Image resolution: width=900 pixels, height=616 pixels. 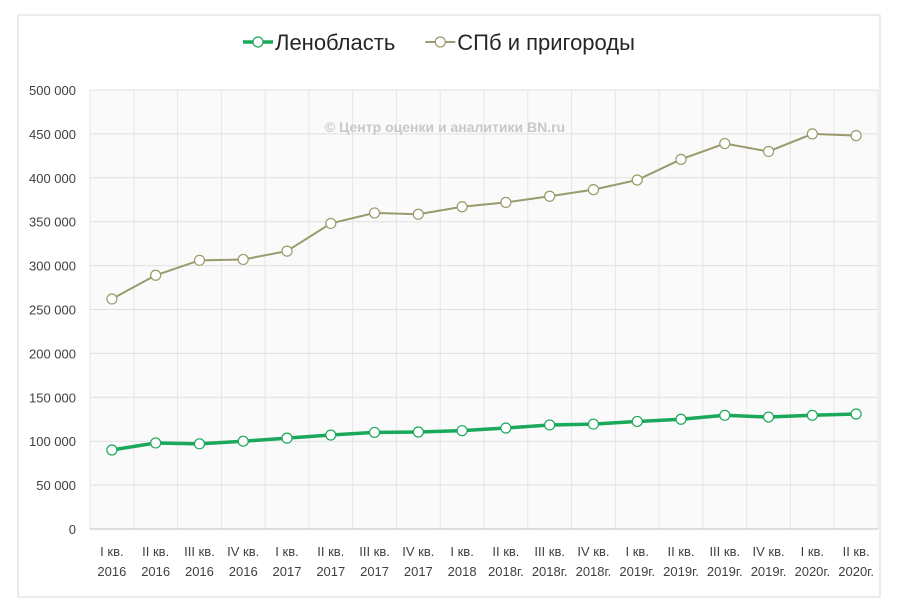 What do you see at coordinates (374, 561) in the screenshot?
I see `x-tick-label: III кв. 2017` at bounding box center [374, 561].